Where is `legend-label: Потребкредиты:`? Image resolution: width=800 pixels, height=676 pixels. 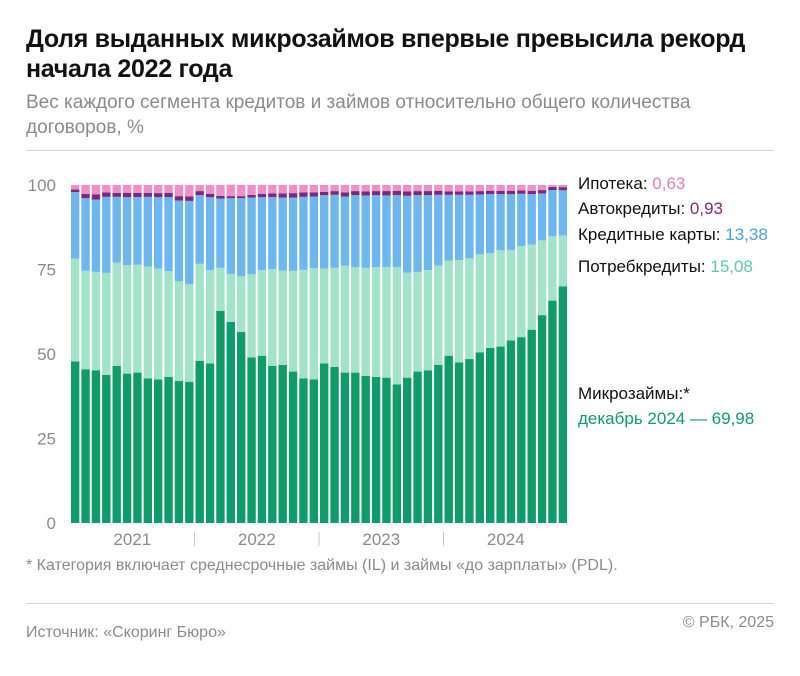
legend-label: Потребкредиты: is located at coordinates (644, 266).